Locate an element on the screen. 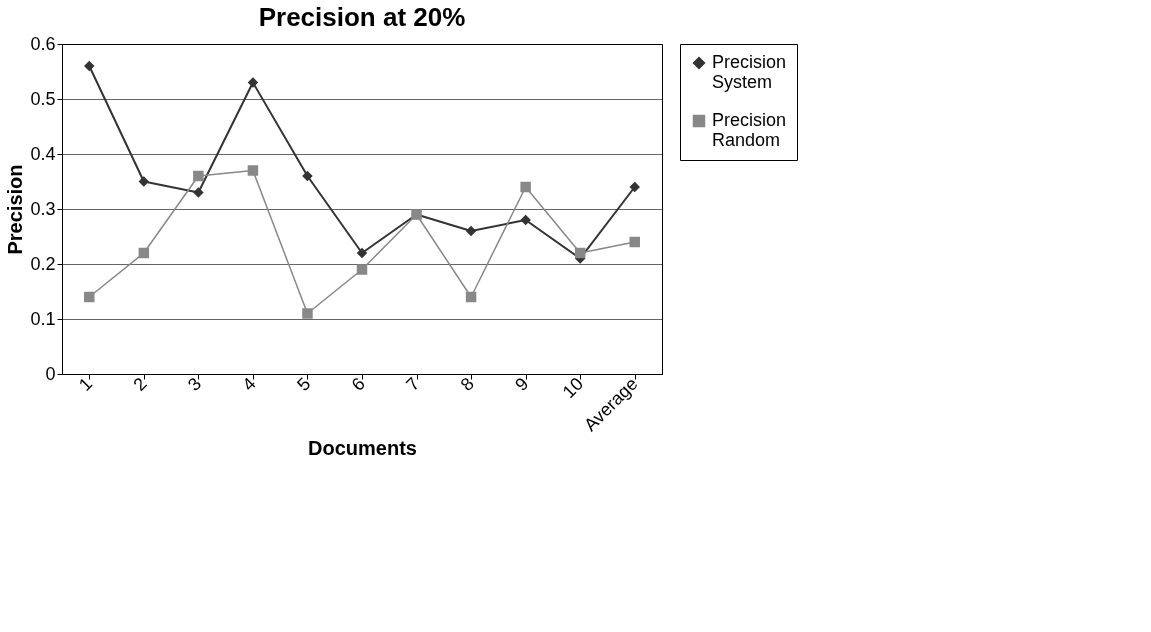 This screenshot has width=1151, height=632. x-tick-label: 2 is located at coordinates (140, 384).